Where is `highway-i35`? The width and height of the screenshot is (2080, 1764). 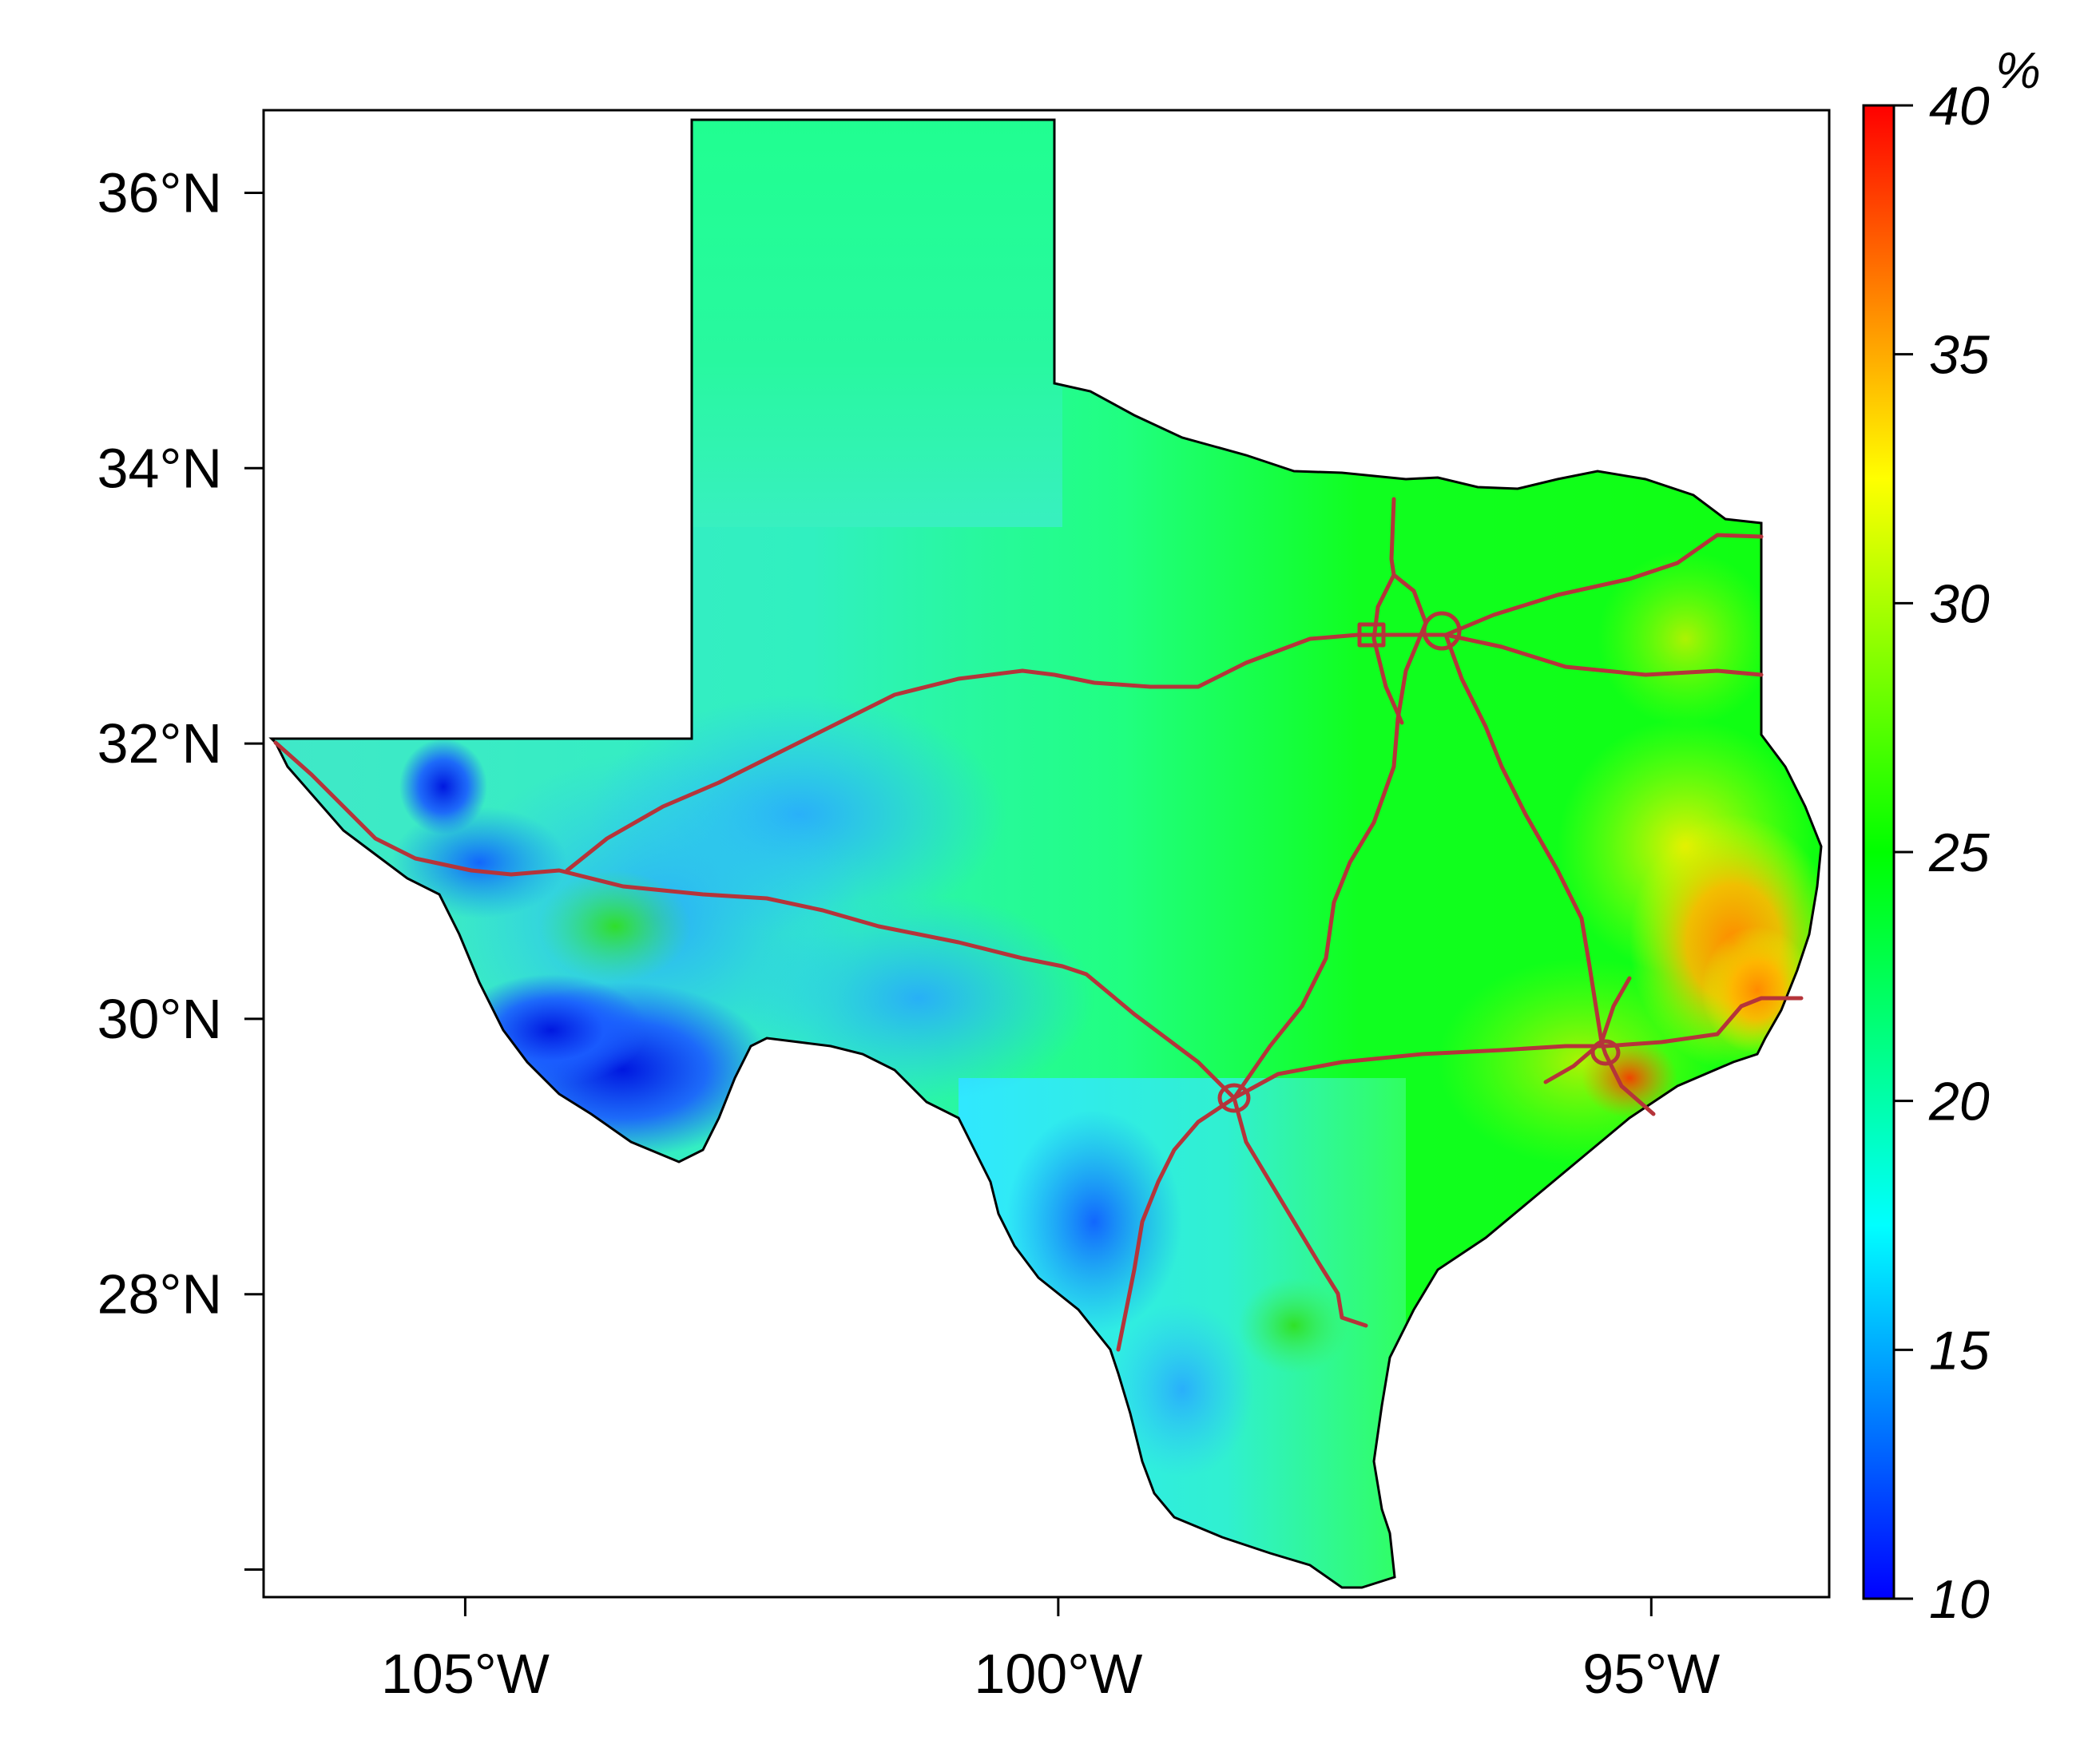
highway-i35 is located at coordinates (1272, 924).